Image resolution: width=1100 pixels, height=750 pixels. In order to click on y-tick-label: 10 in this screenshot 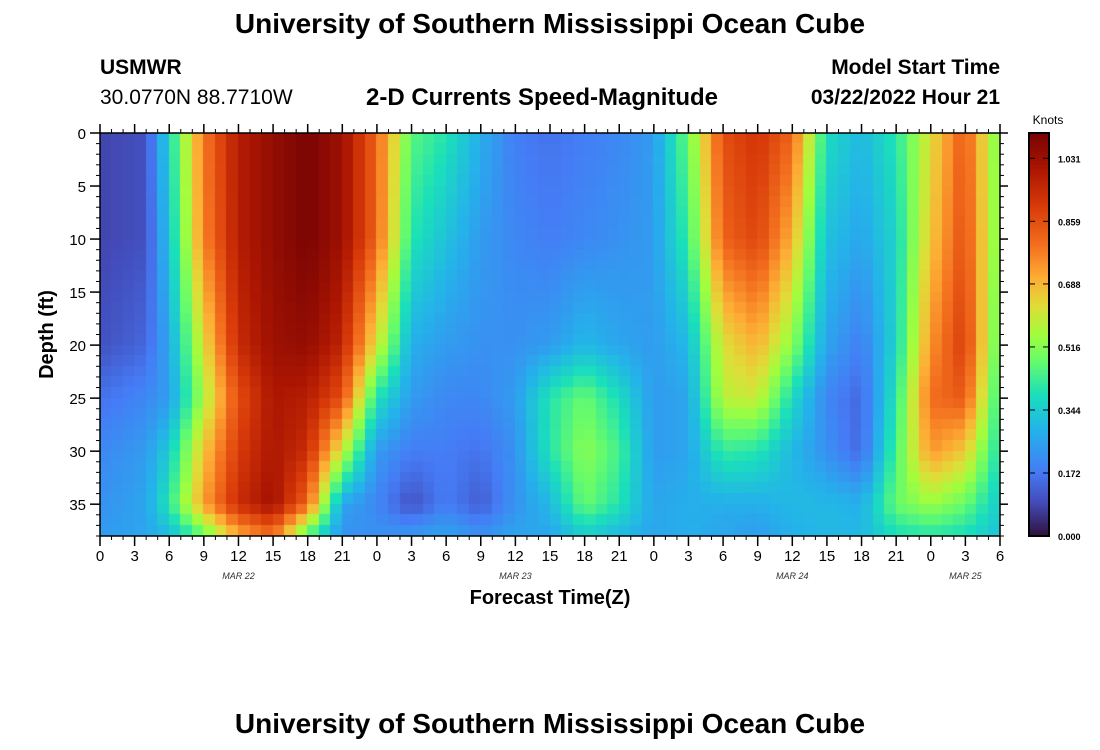, I will do `click(77, 240)`.